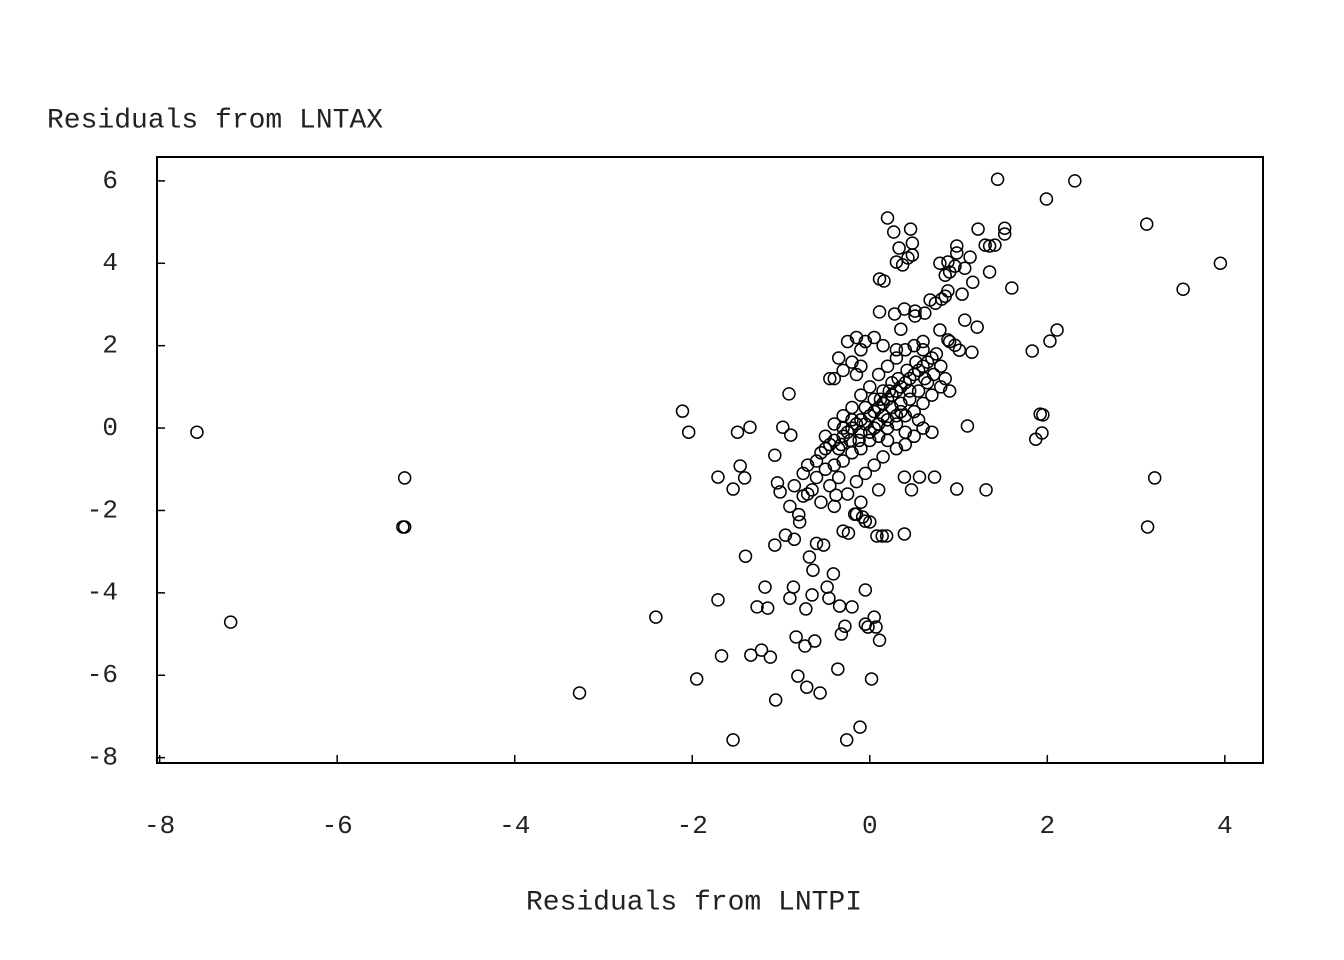 Image resolution: width=1344 pixels, height=960 pixels. What do you see at coordinates (694, 902) in the screenshot?
I see `x-axis-title: Residuals from LNTPI` at bounding box center [694, 902].